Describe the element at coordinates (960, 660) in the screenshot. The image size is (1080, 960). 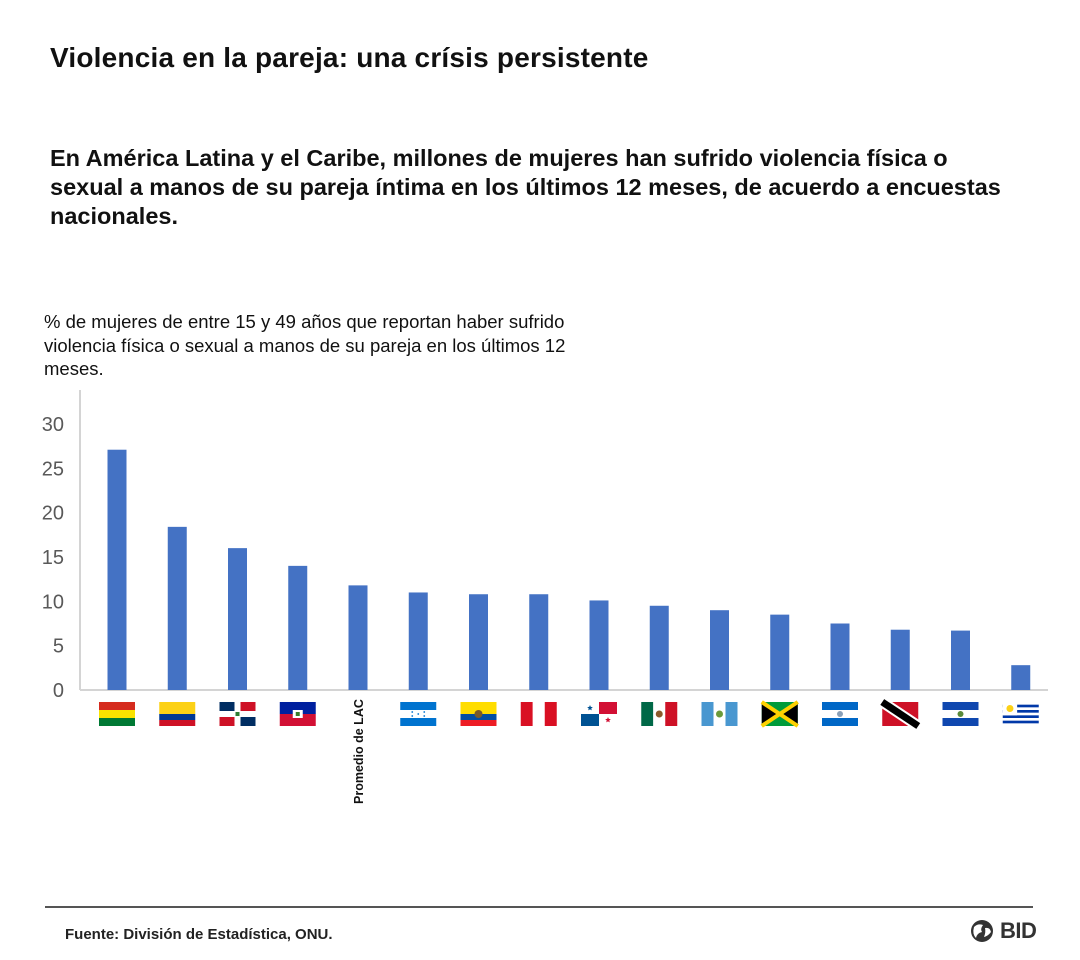
I see `bar-el-salvador` at that location.